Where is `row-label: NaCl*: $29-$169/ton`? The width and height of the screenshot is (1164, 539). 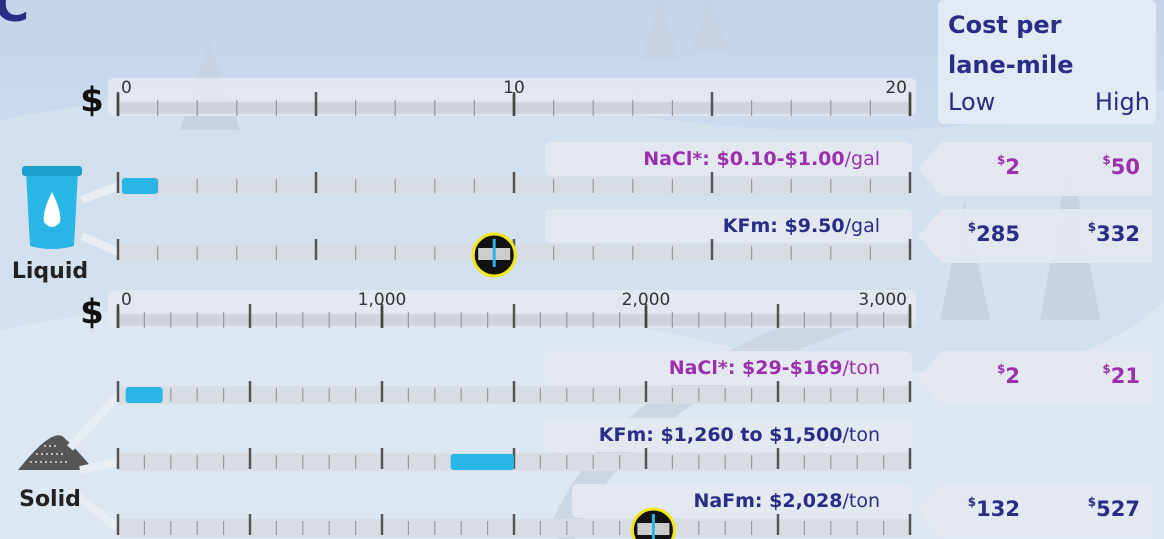 row-label: NaCl*: $29-$169/ton is located at coordinates (774, 368).